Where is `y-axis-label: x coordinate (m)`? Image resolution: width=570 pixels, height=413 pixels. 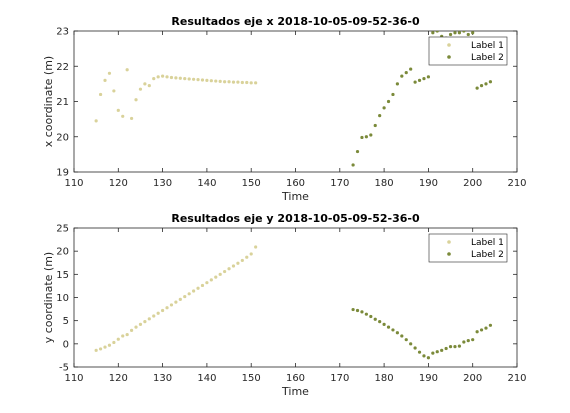 y-axis-label: x coordinate (m) is located at coordinates (48, 101).